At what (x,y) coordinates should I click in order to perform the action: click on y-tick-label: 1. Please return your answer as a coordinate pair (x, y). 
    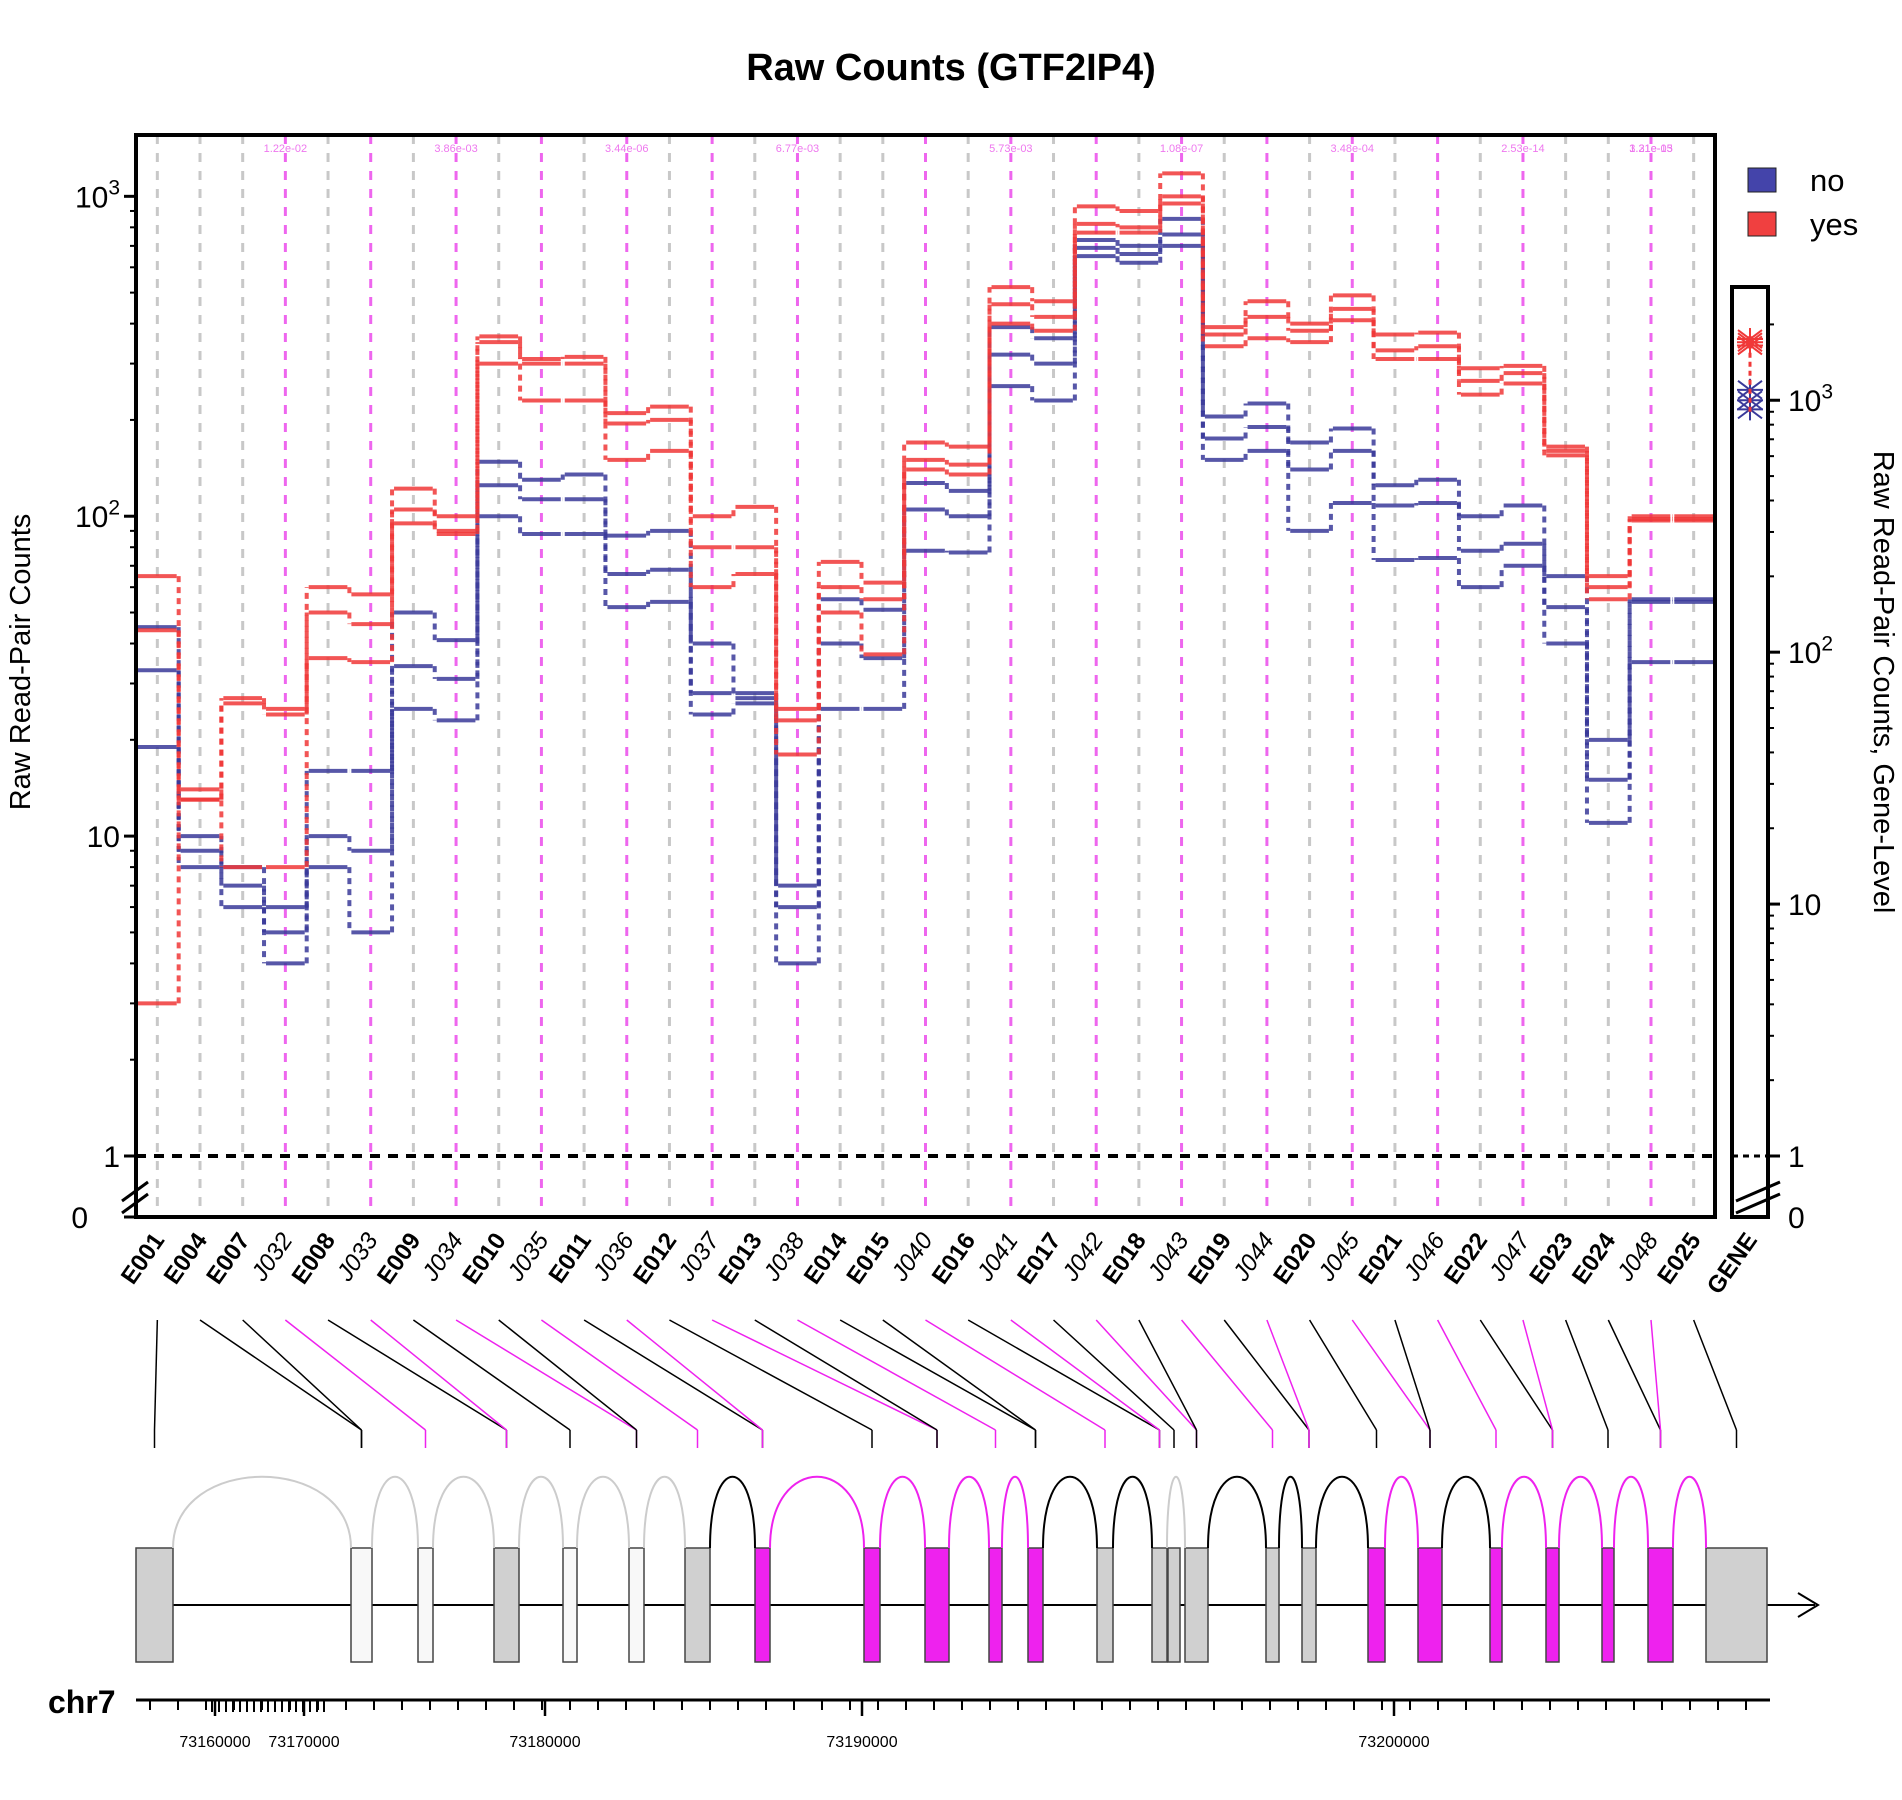
    Looking at the image, I should click on (111, 1157).